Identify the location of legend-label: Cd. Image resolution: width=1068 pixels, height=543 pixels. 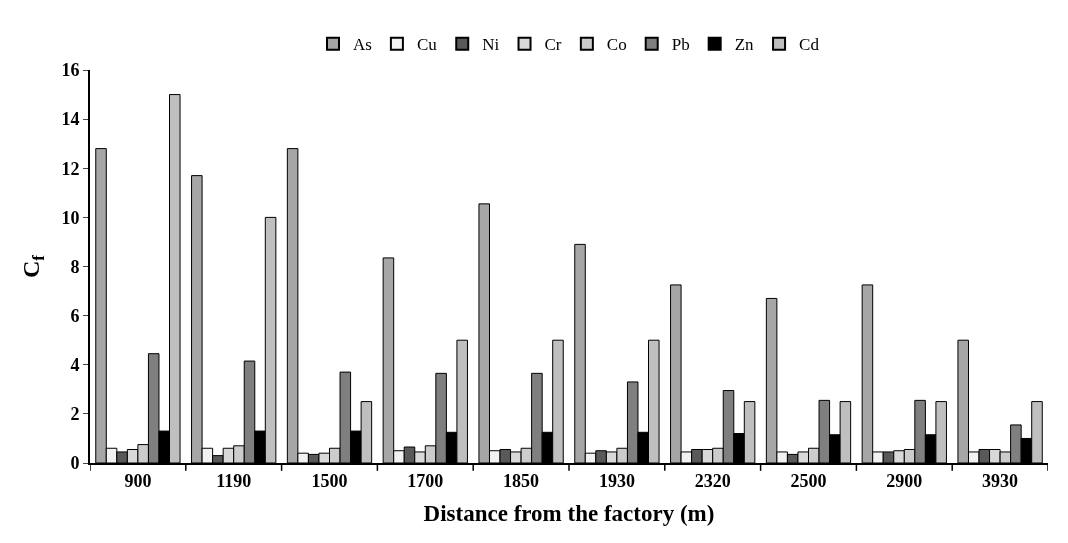
(809, 45).